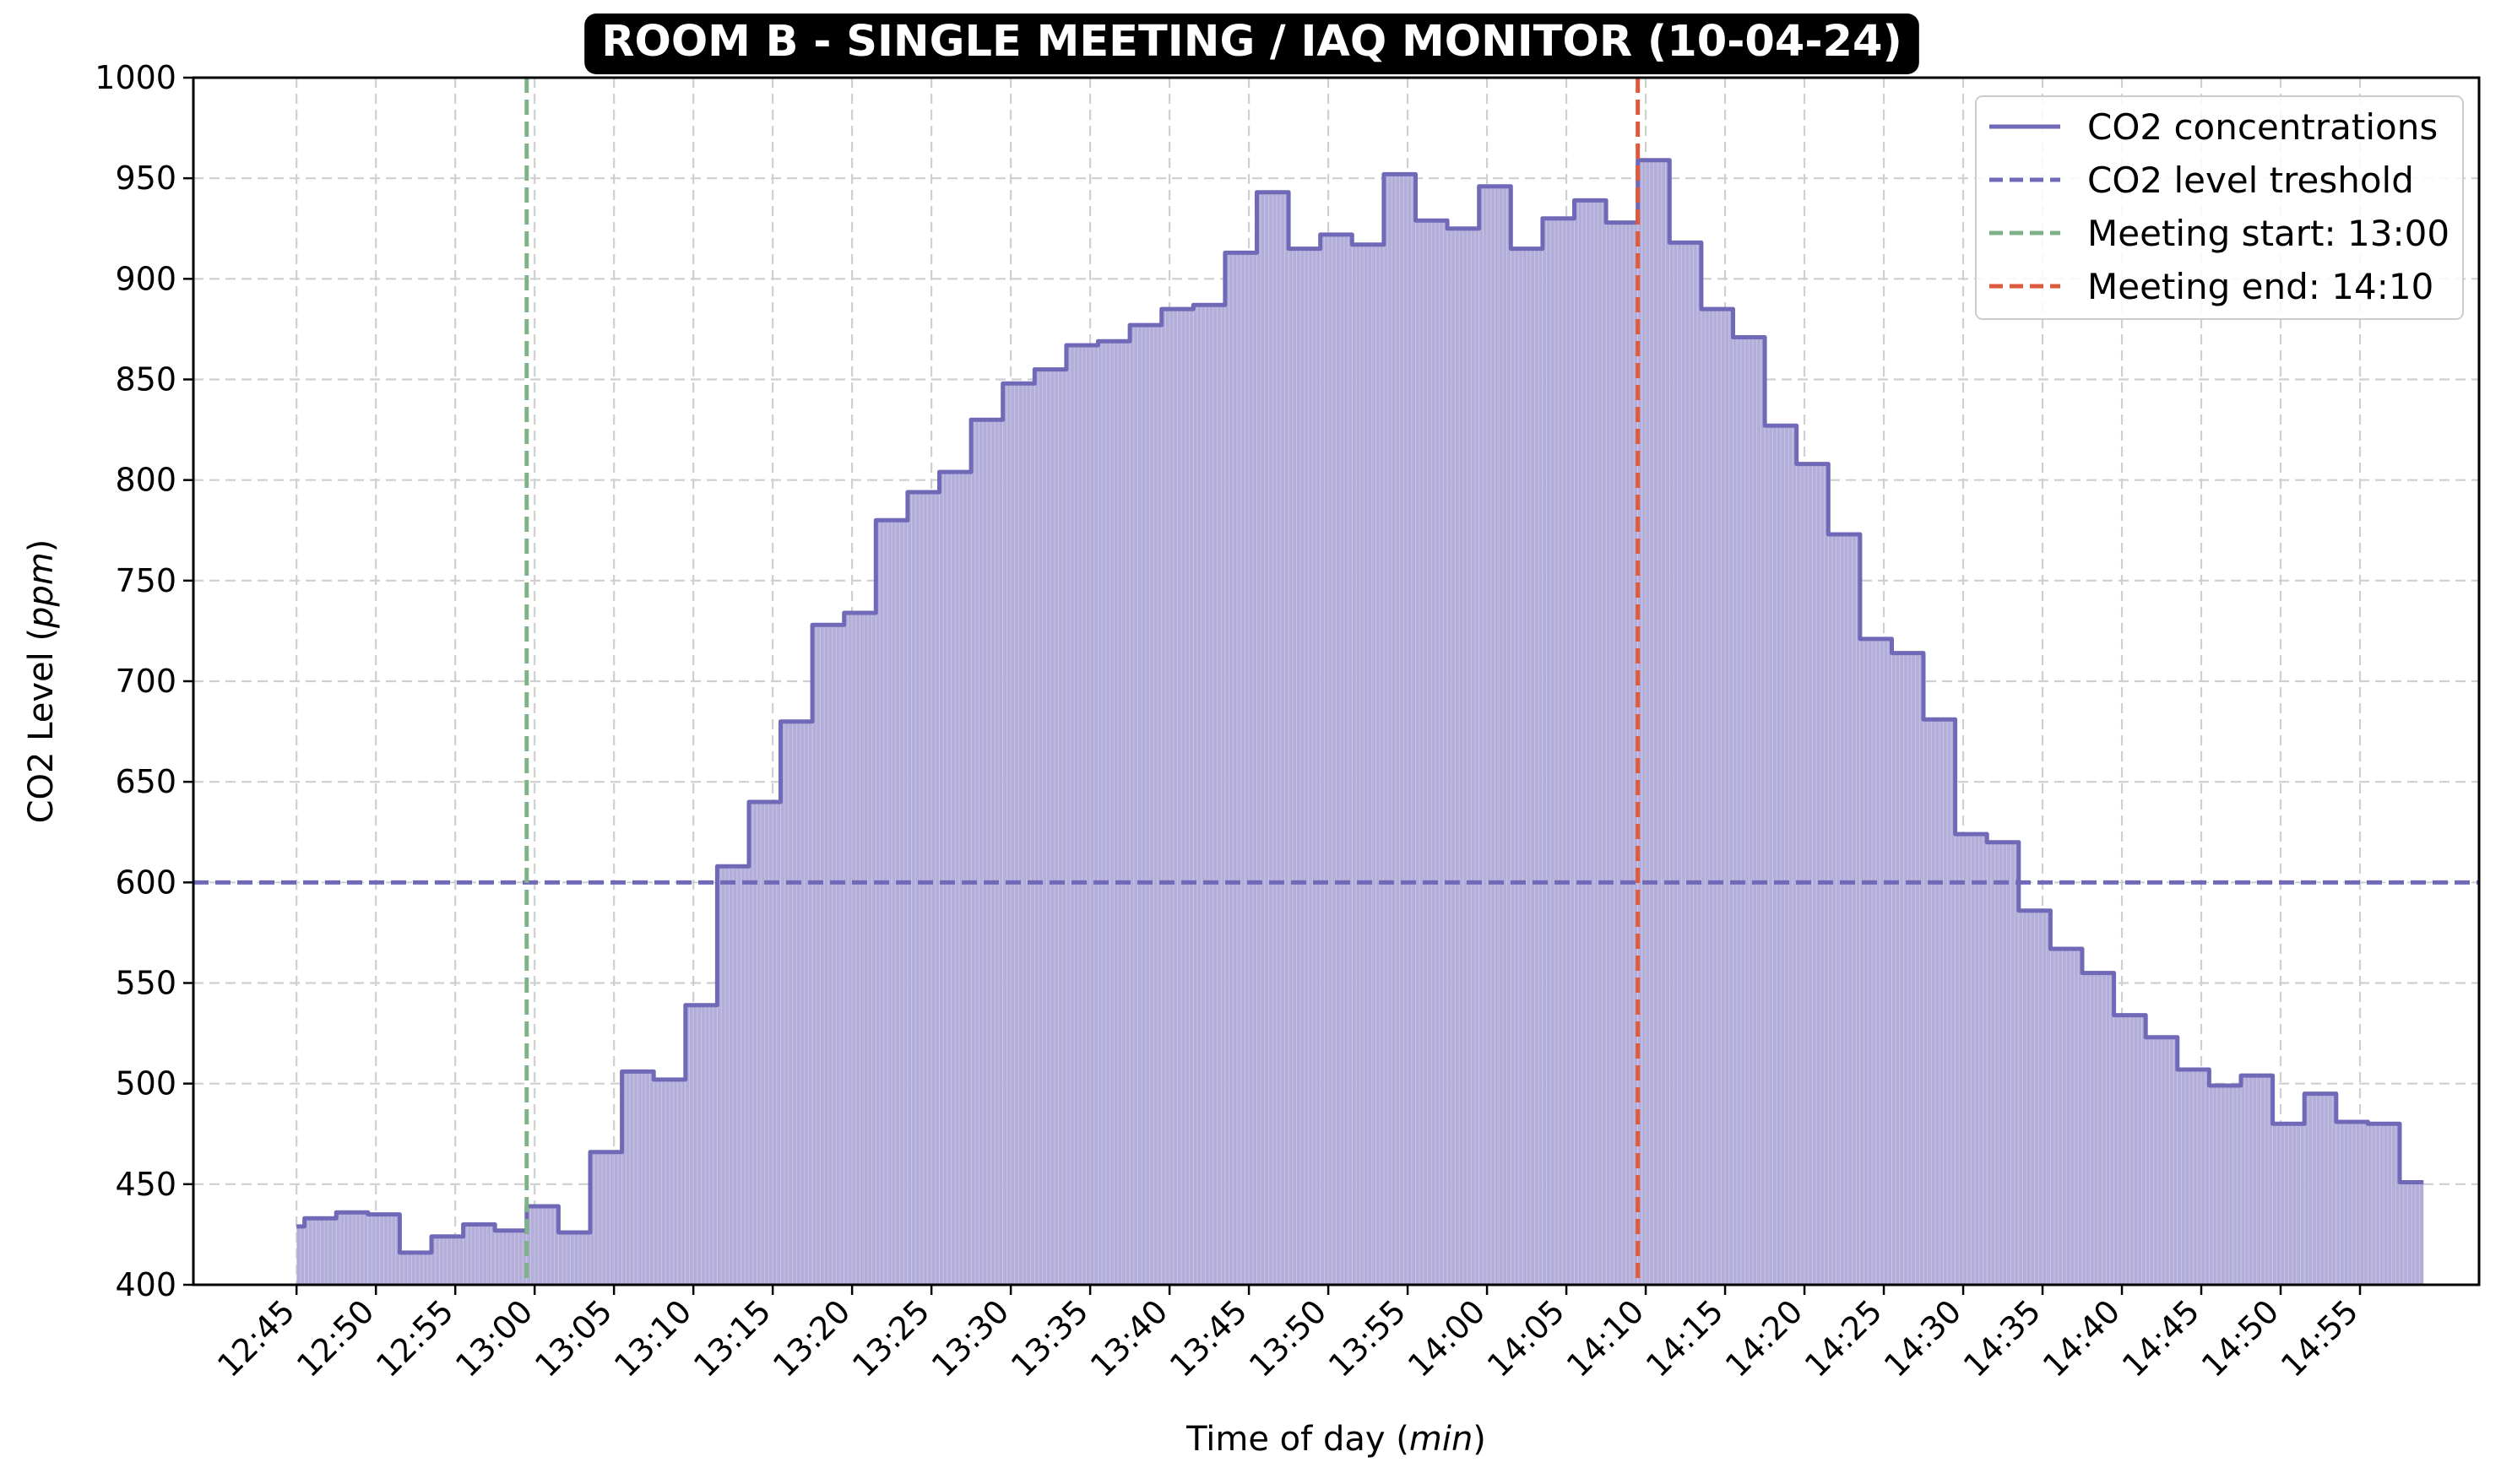  Describe the element at coordinates (145, 983) in the screenshot. I see `y-tick-label: 550` at that location.